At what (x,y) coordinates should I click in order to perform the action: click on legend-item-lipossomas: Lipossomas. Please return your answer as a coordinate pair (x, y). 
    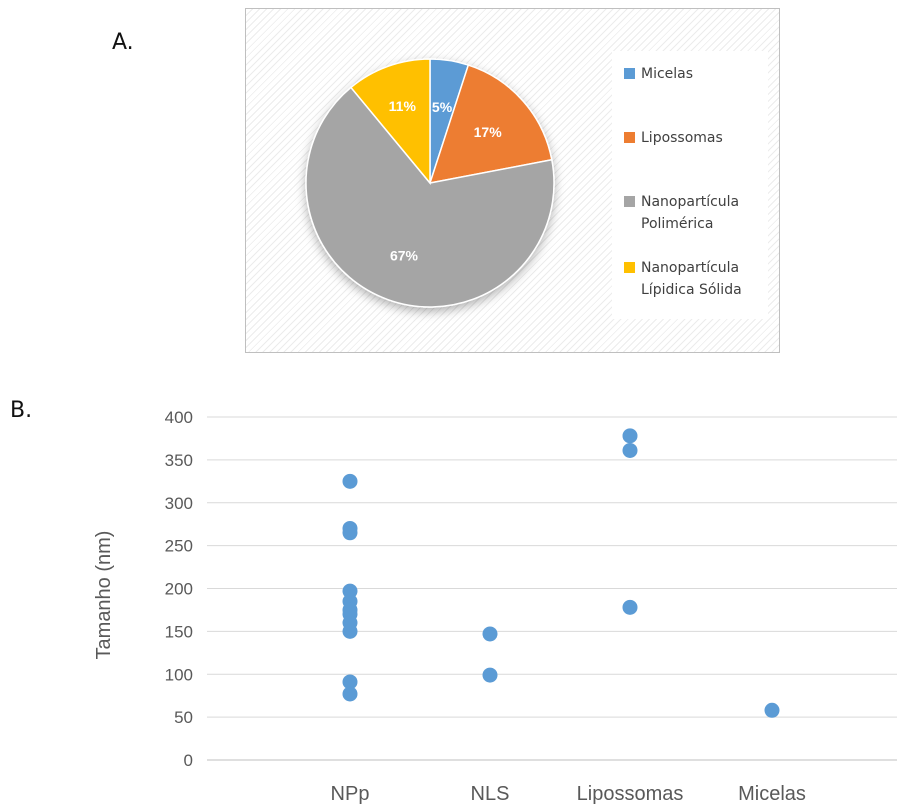
    Looking at the image, I should click on (695, 138).